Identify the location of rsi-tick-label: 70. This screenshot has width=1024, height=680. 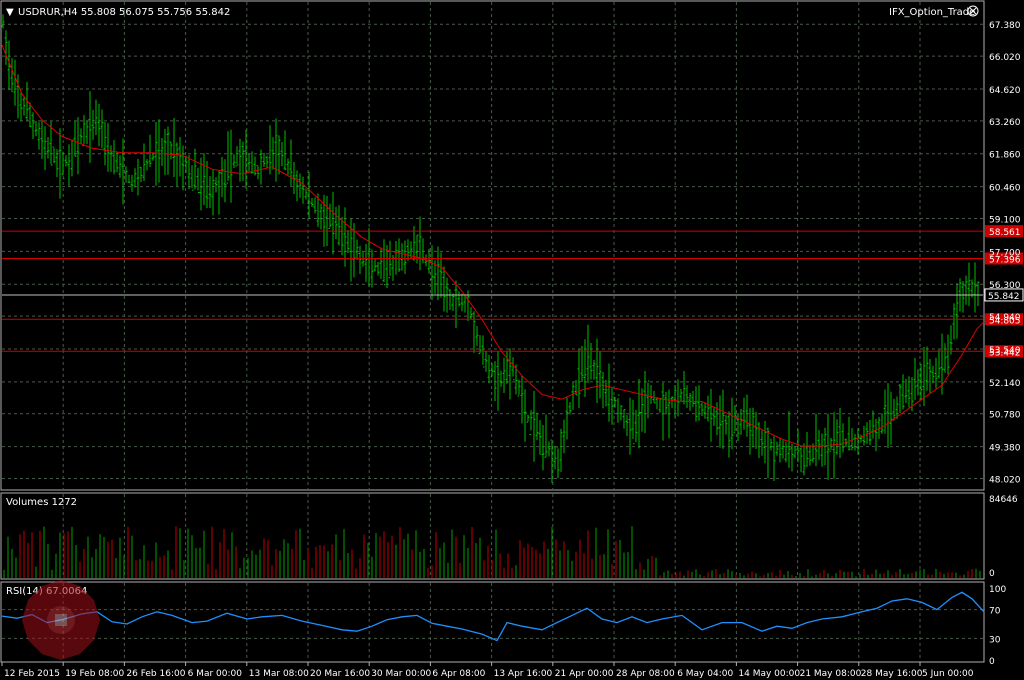
(995, 612).